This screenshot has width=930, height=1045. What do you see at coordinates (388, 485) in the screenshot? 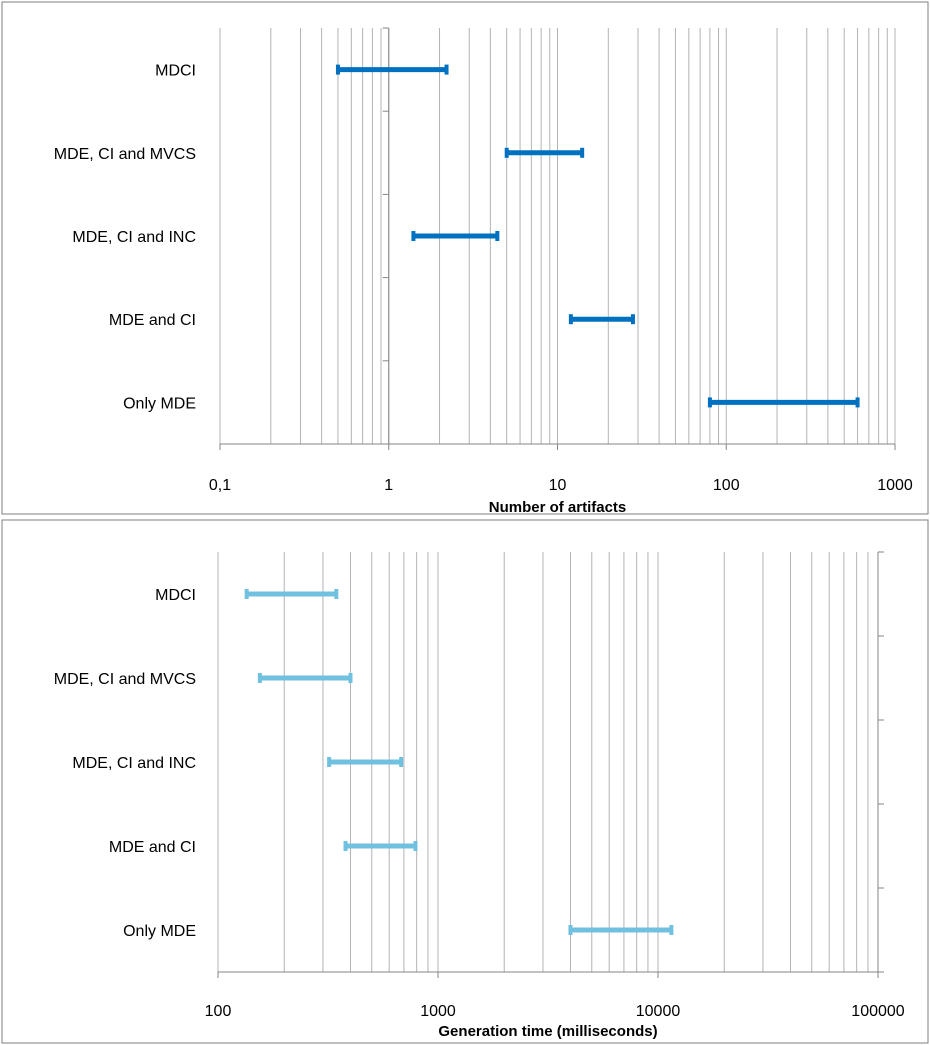
I see `x-tick-label: 1` at bounding box center [388, 485].